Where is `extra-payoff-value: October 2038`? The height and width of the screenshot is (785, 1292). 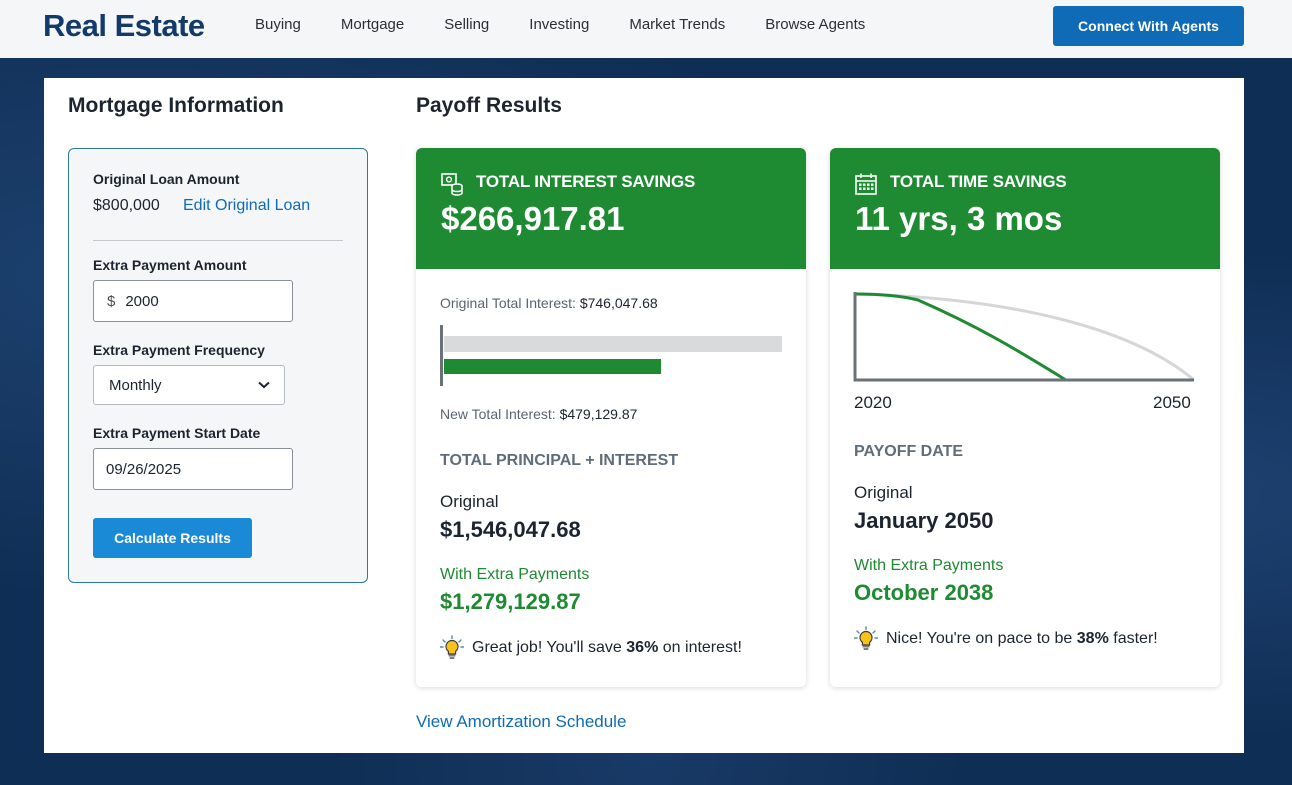
extra-payoff-value: October 2038 is located at coordinates (924, 592).